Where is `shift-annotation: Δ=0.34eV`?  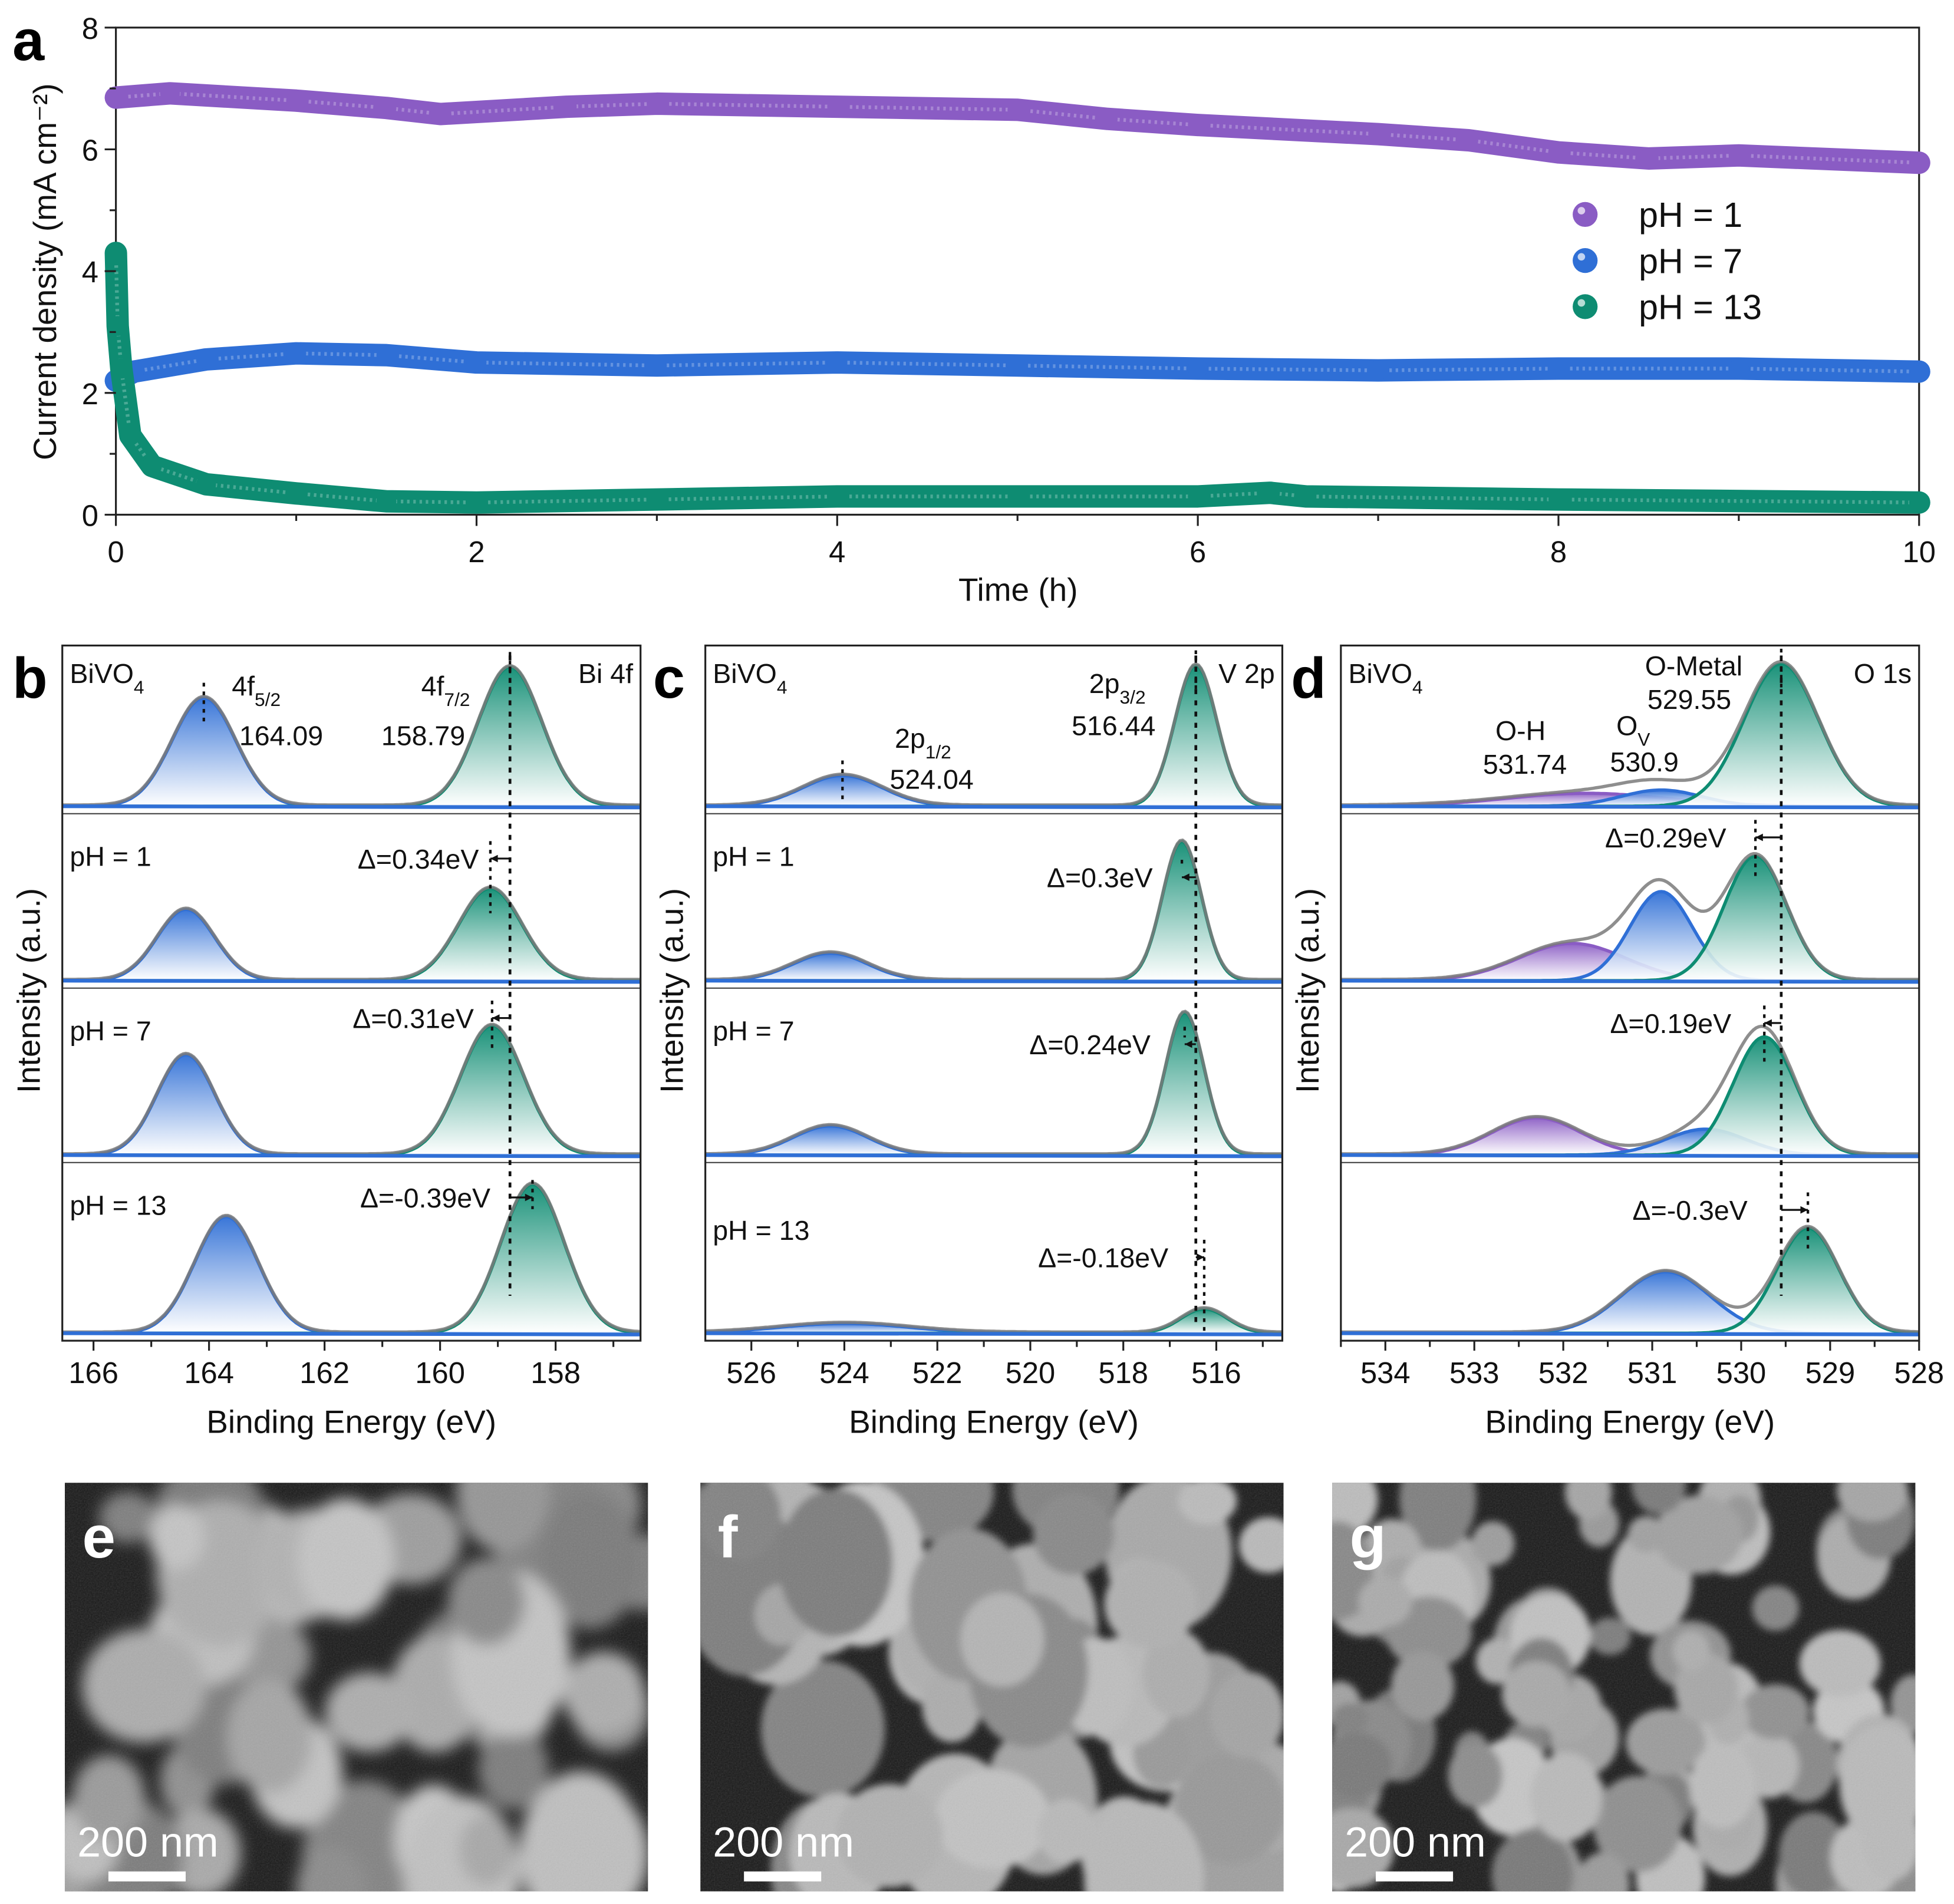
shift-annotation: Δ=0.34eV is located at coordinates (419, 859).